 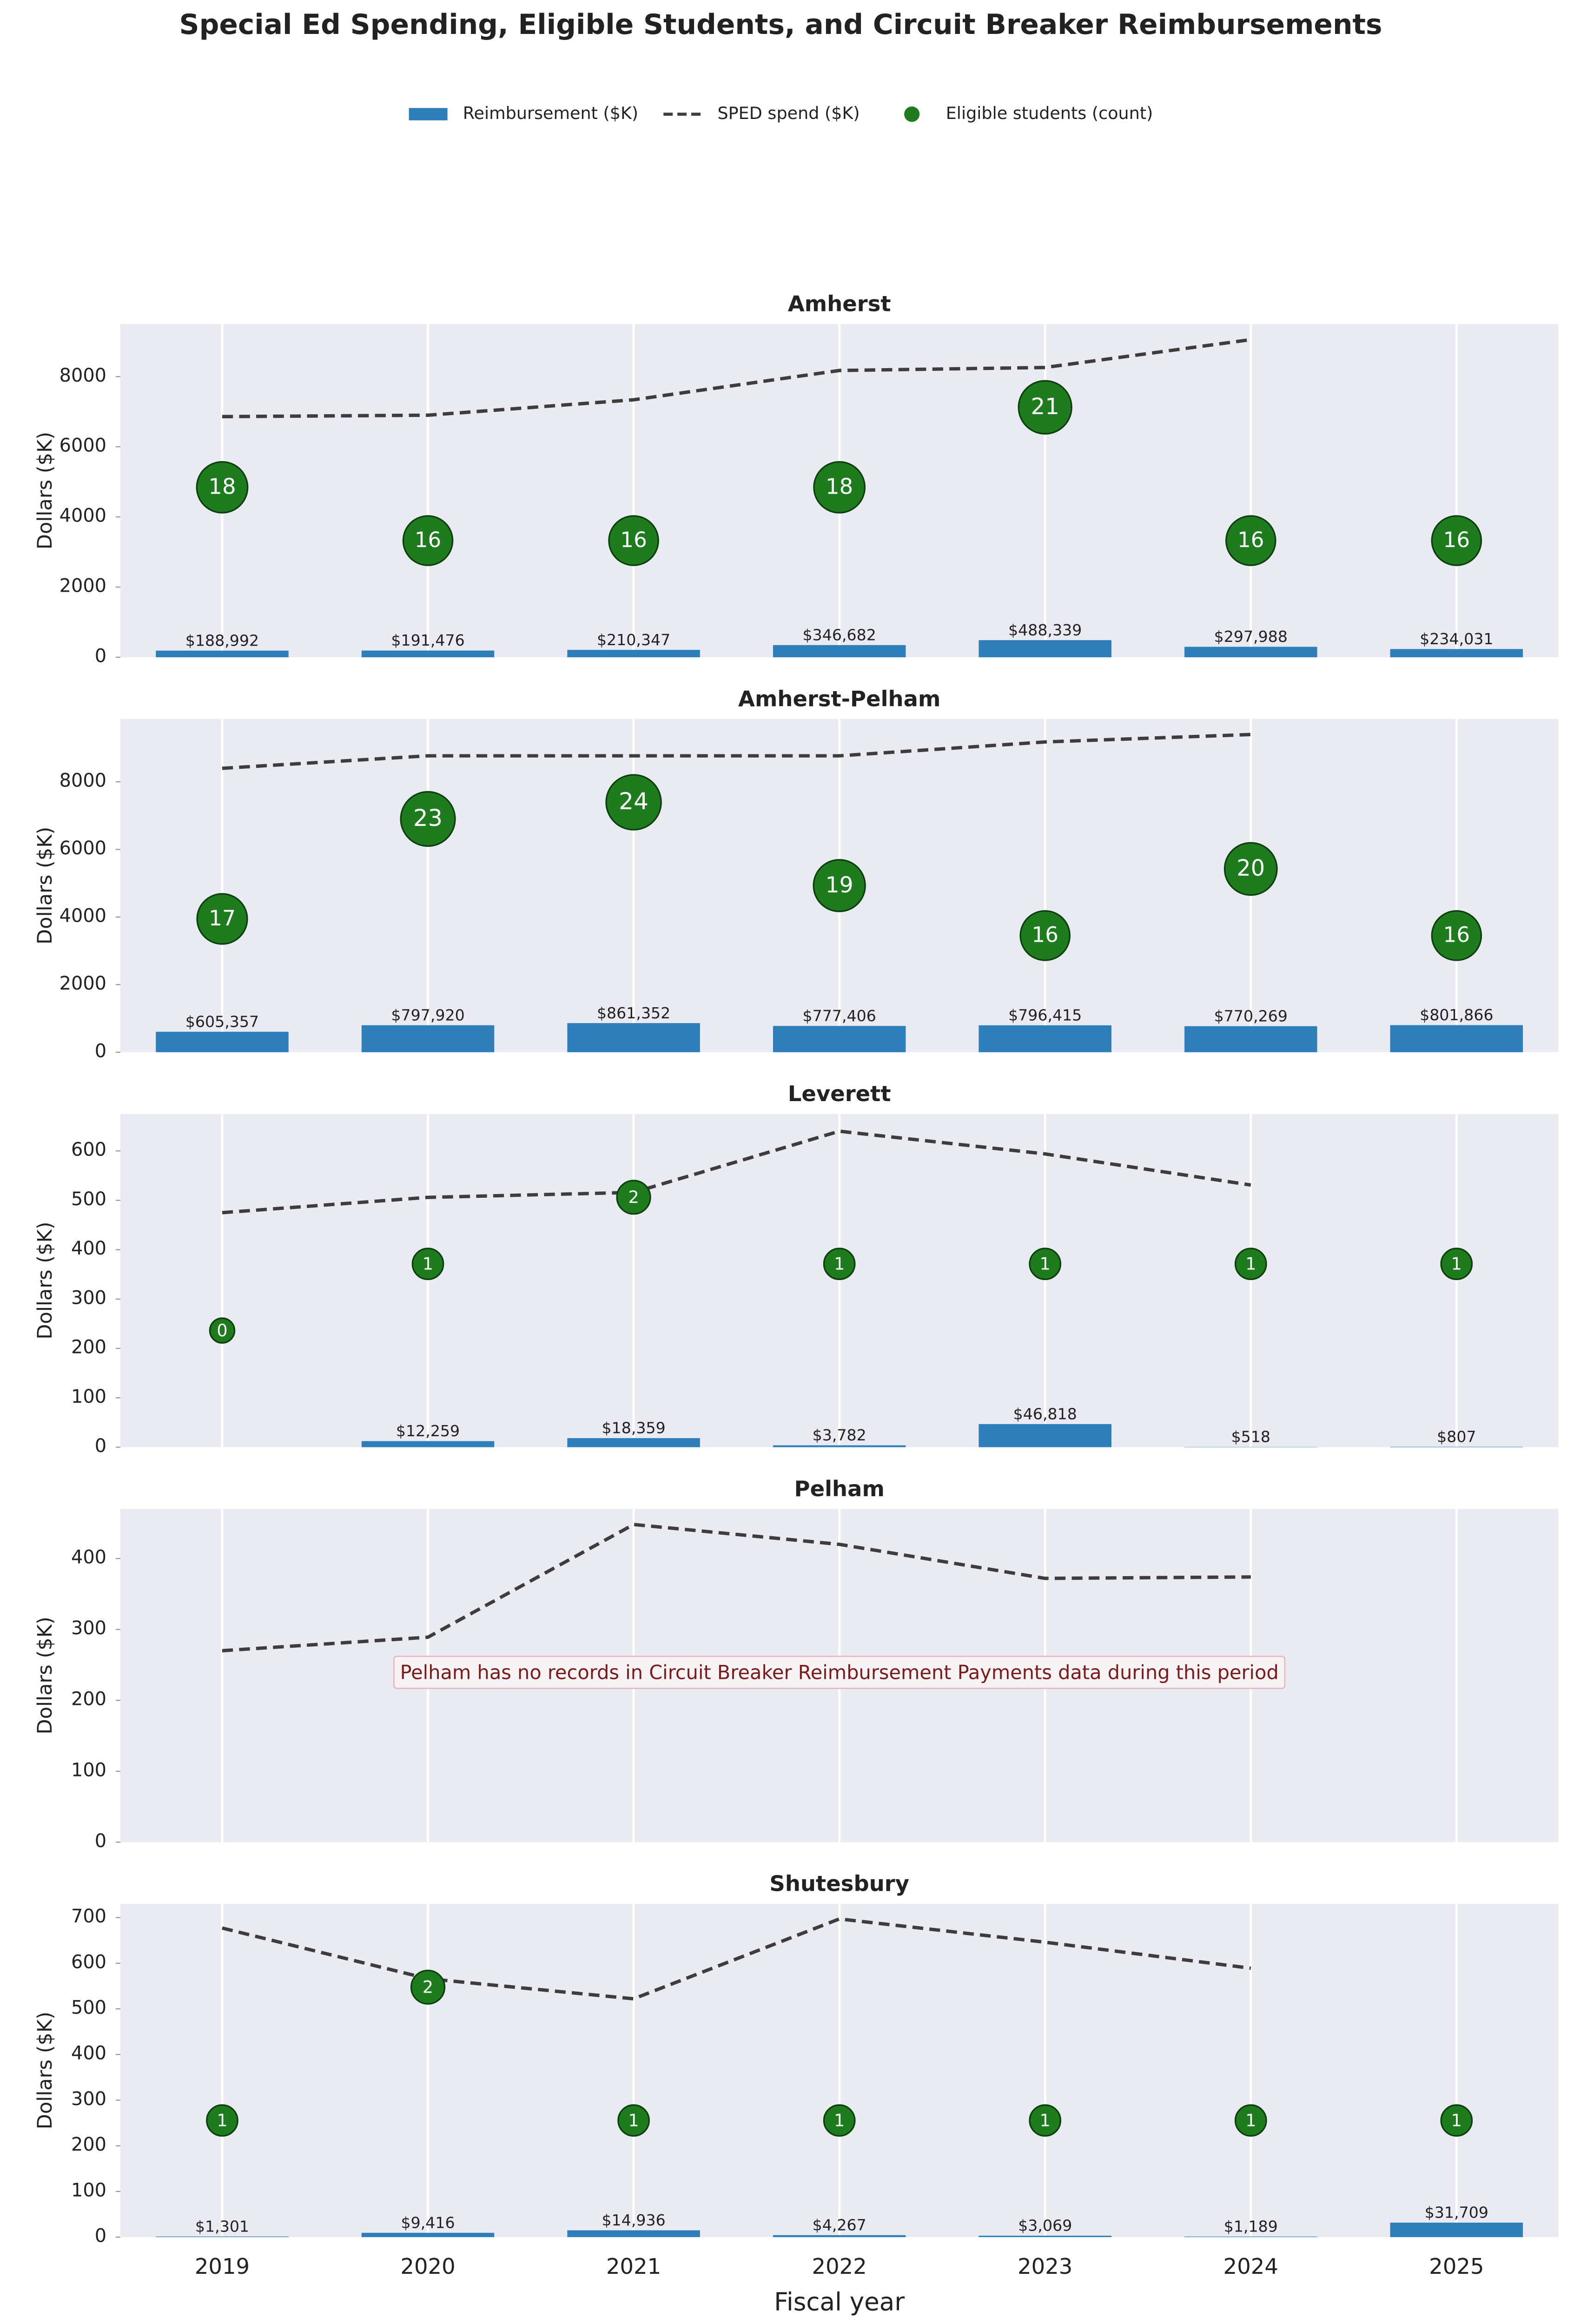 What do you see at coordinates (428, 1431) in the screenshot?
I see `bar-value-label: $12,259` at bounding box center [428, 1431].